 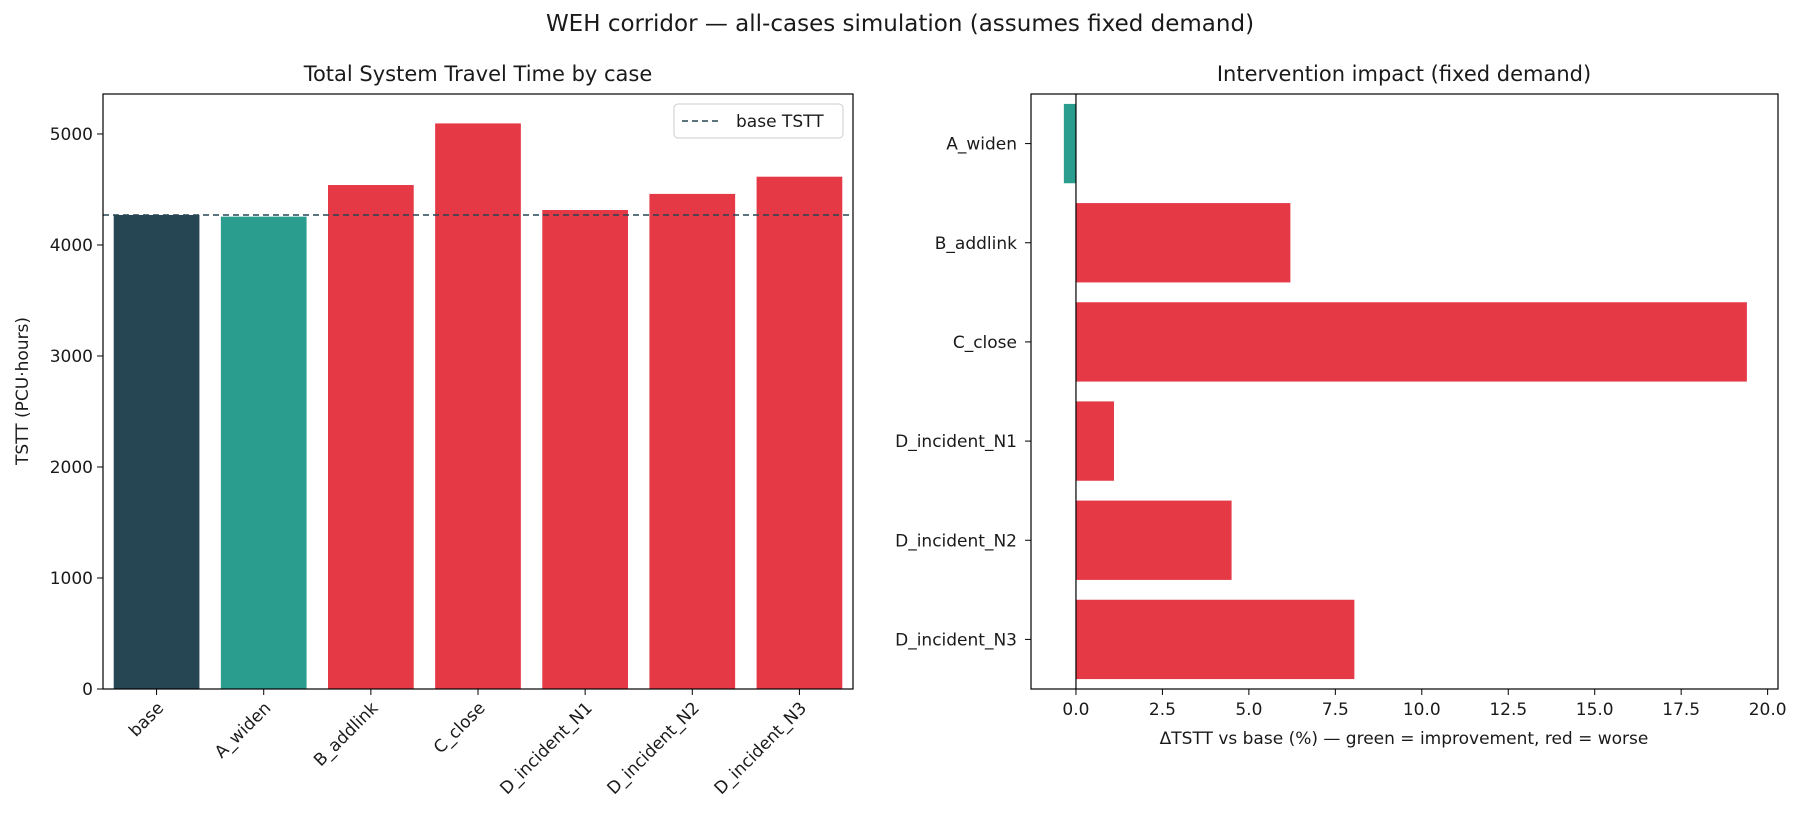 I want to click on y-tick-label-2000: 2000, so click(x=71, y=468).